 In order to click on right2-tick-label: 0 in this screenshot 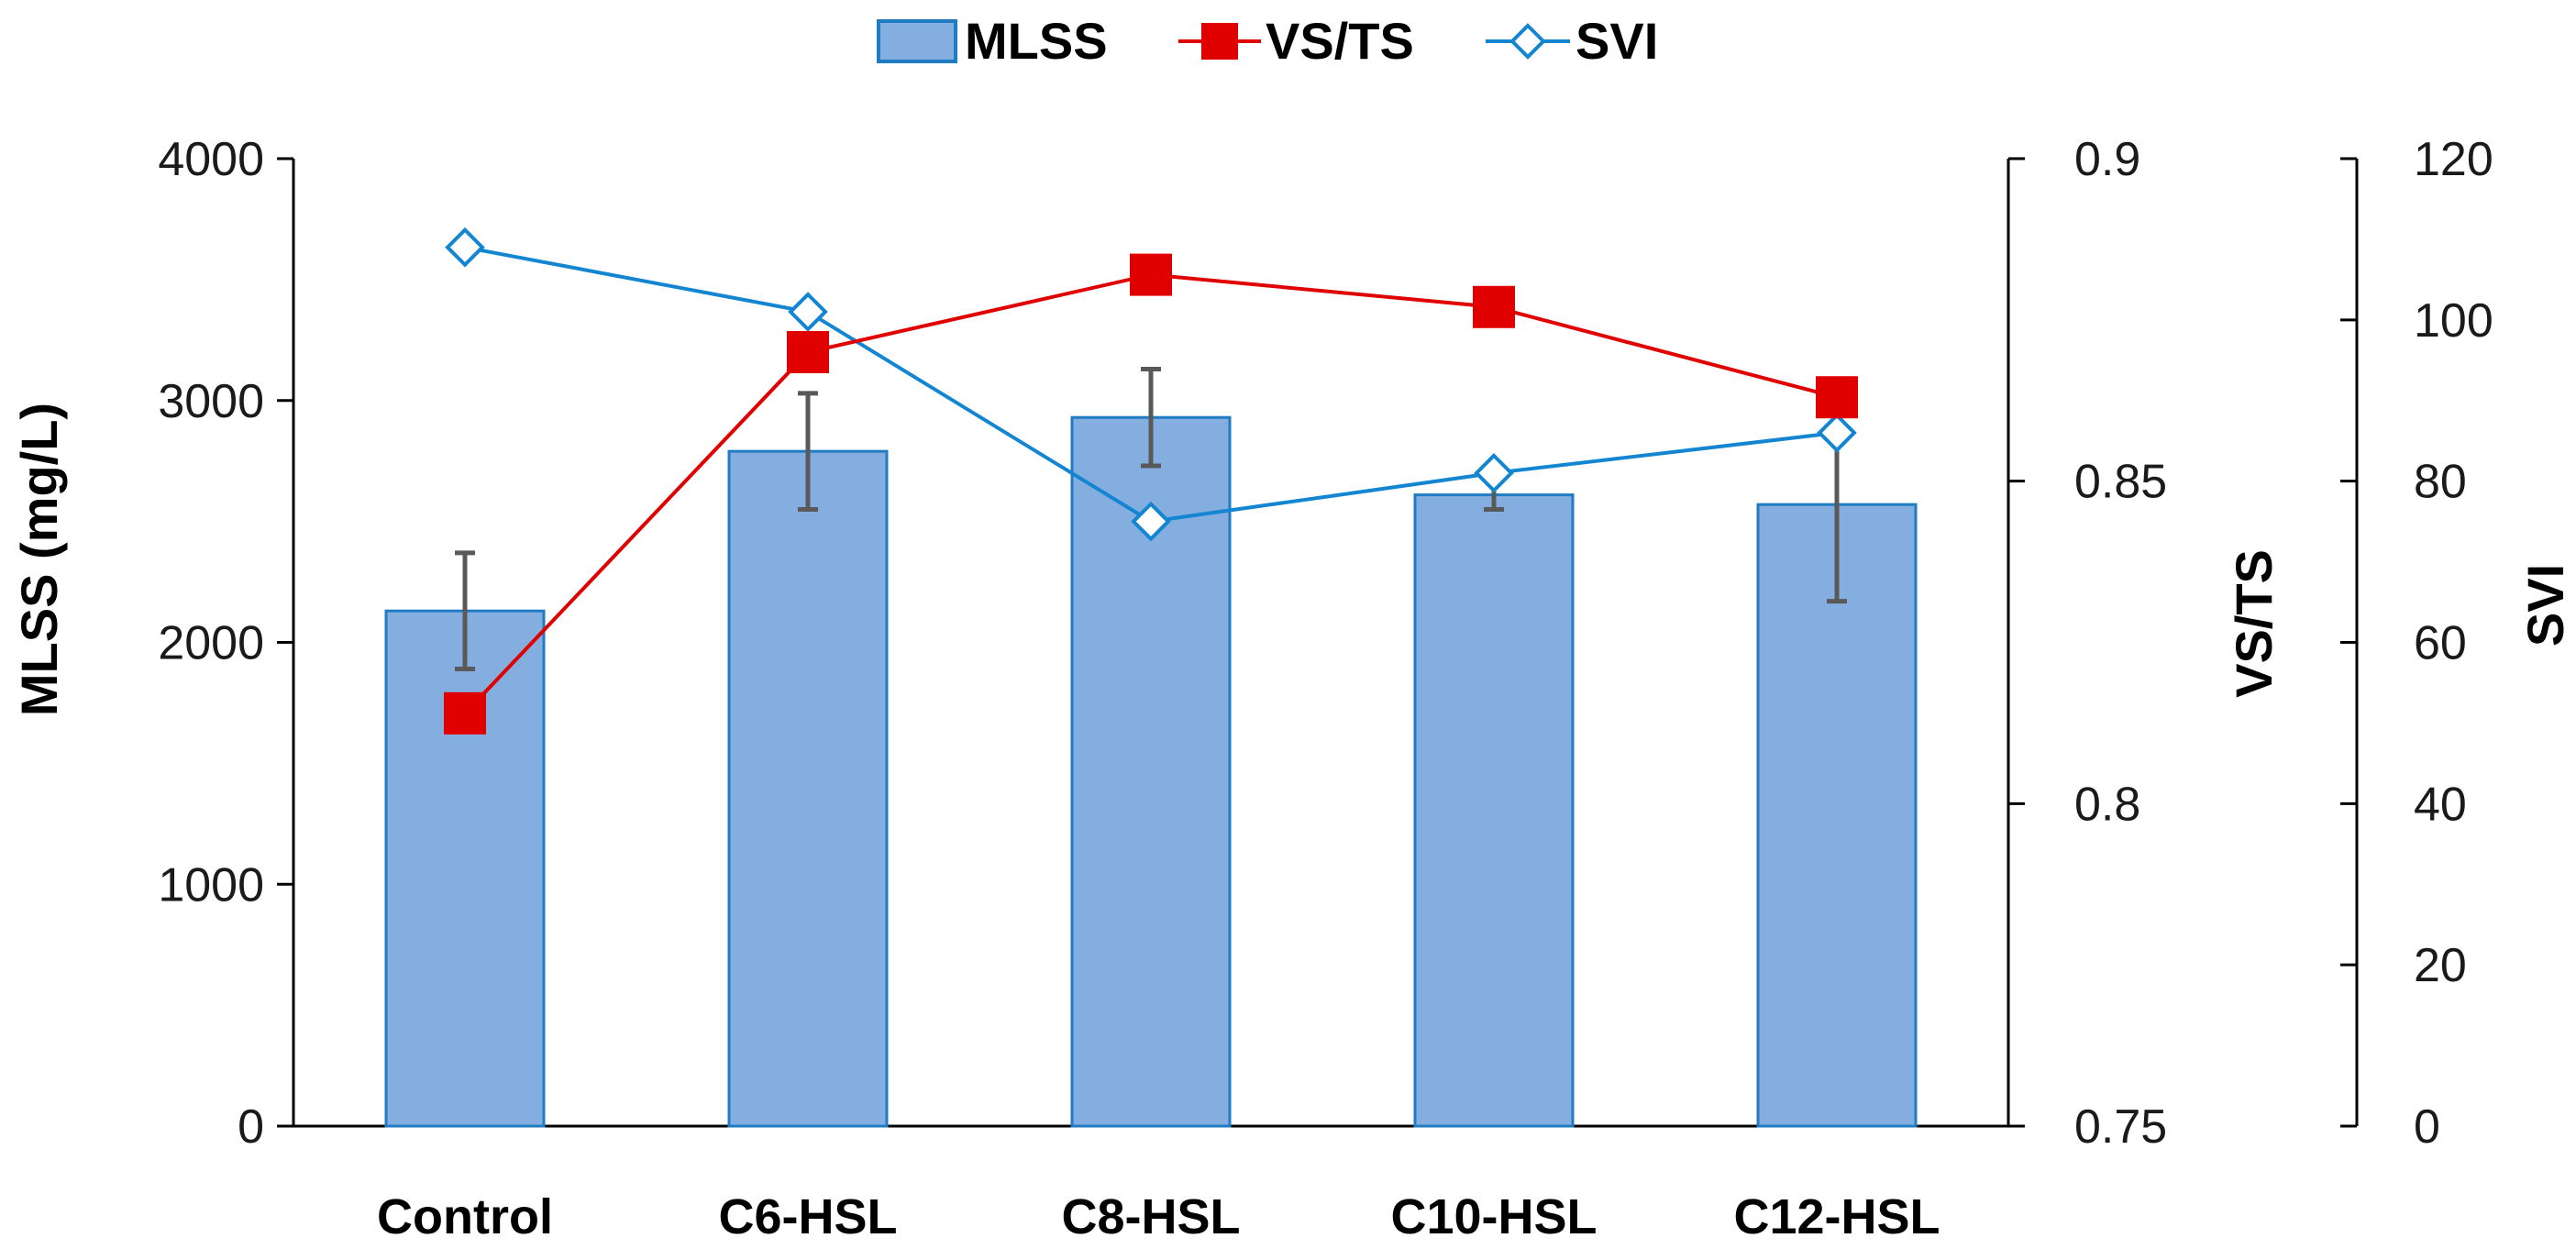, I will do `click(2427, 1127)`.